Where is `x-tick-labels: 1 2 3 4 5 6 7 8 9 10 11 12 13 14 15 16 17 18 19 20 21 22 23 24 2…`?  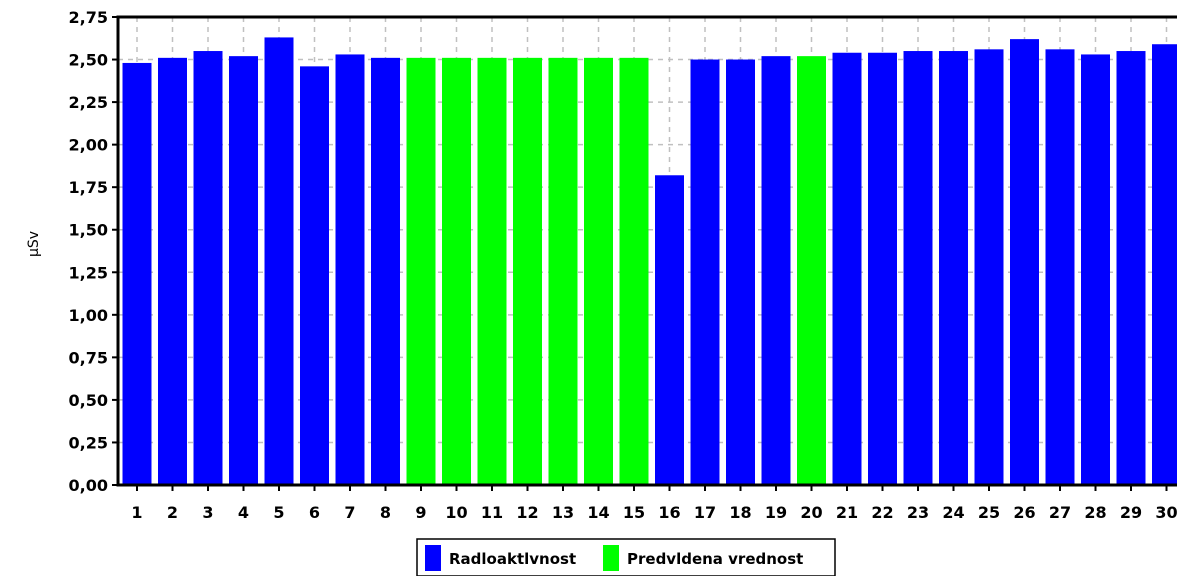 x-tick-labels: 1 2 3 4 5 6 7 8 9 10 11 12 13 14 15 16 17 18 19 20 21 22 23 24 2… is located at coordinates (654, 512).